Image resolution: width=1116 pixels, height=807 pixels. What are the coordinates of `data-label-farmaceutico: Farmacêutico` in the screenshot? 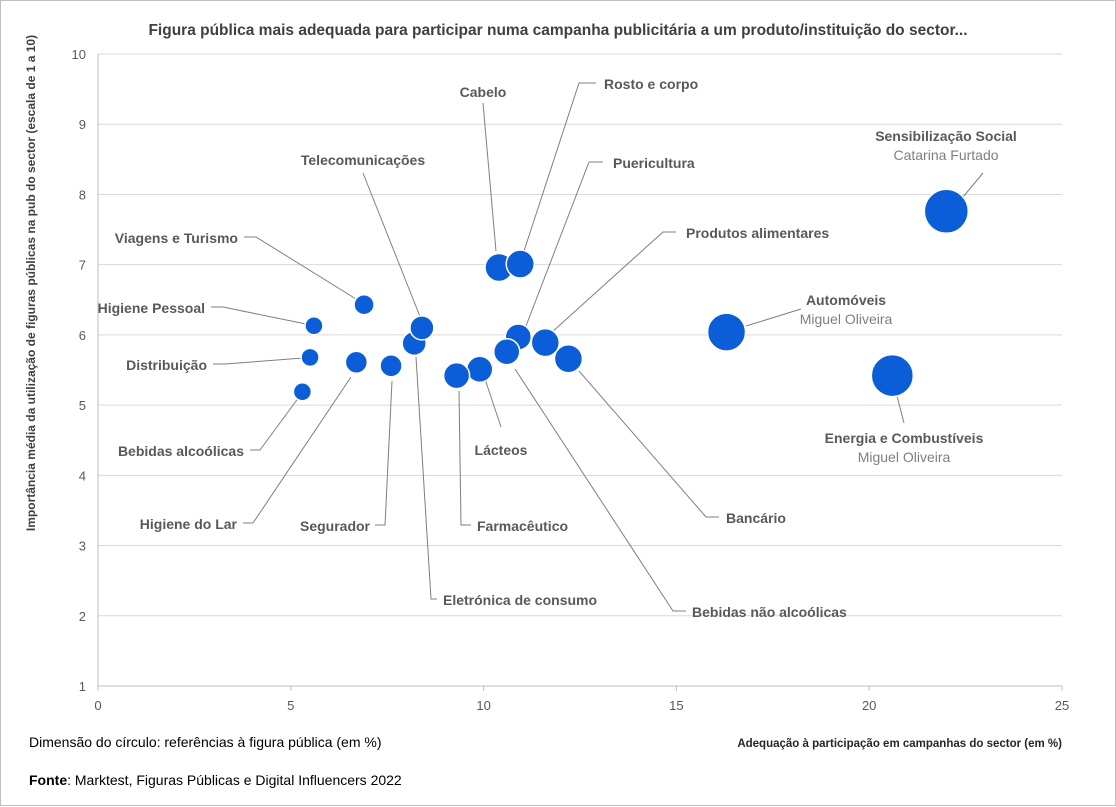 It's located at (522, 526).